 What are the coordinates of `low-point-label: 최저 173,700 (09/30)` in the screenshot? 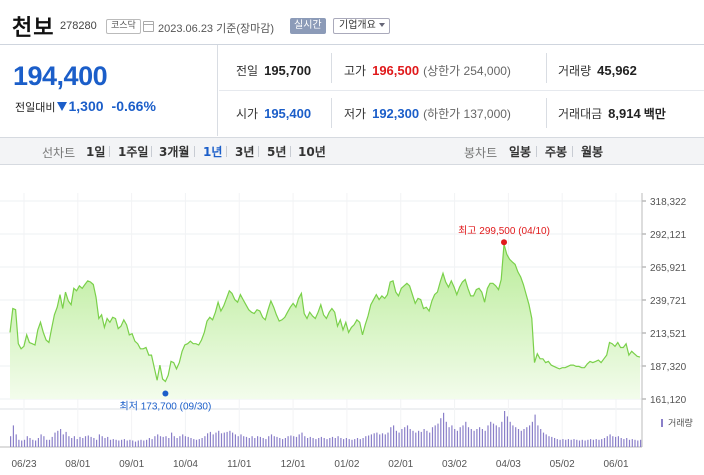 It's located at (166, 407).